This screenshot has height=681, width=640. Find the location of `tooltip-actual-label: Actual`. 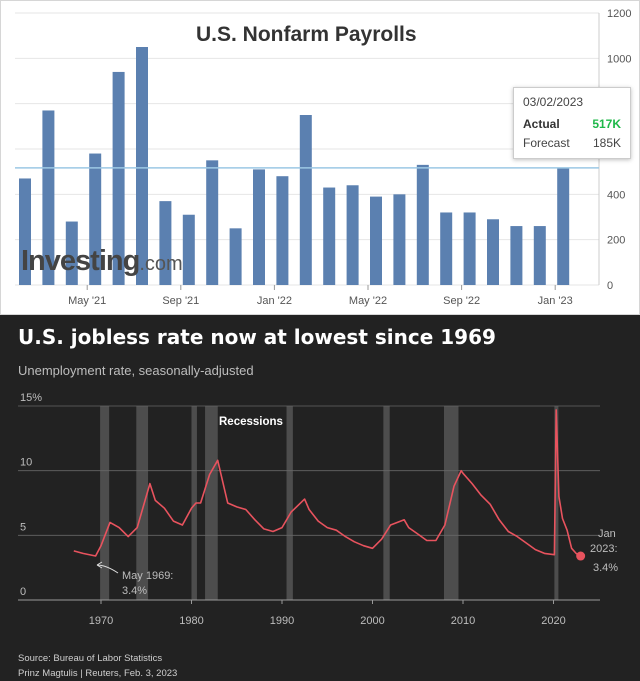

tooltip-actual-label: Actual is located at coordinates (541, 124).